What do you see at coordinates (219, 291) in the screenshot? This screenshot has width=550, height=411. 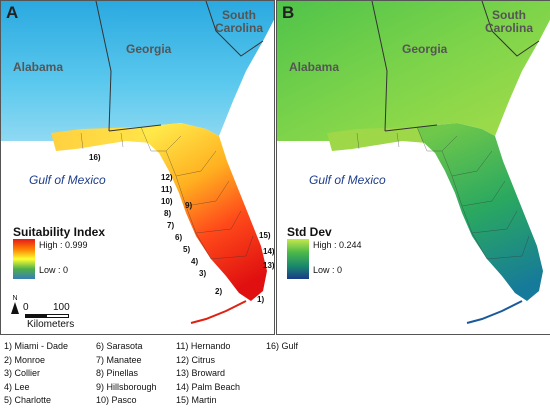 I see `county-marker: 2)` at bounding box center [219, 291].